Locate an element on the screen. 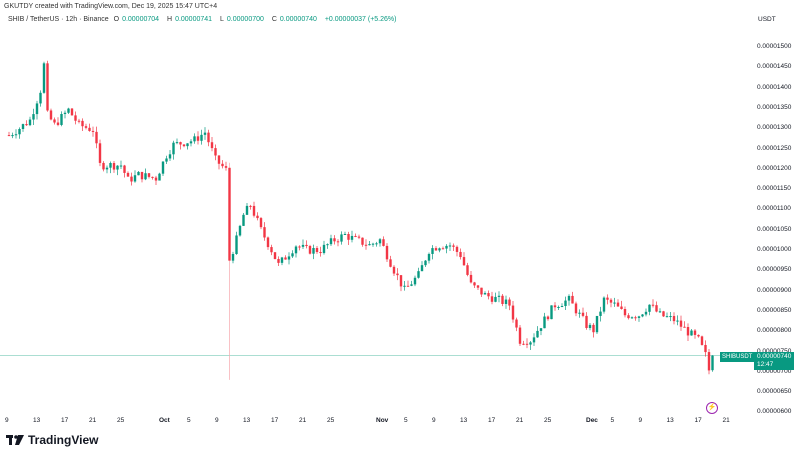 Image resolution: width=800 pixels, height=454 pixels. price-tick-label: 0.00000800 is located at coordinates (774, 331).